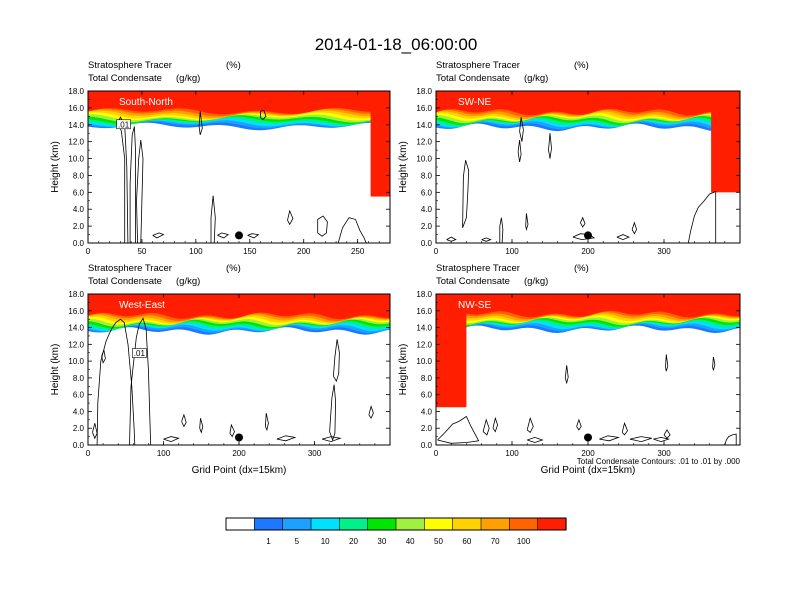 The image size is (792, 612). I want to click on x-tick-label: 250, so click(358, 251).